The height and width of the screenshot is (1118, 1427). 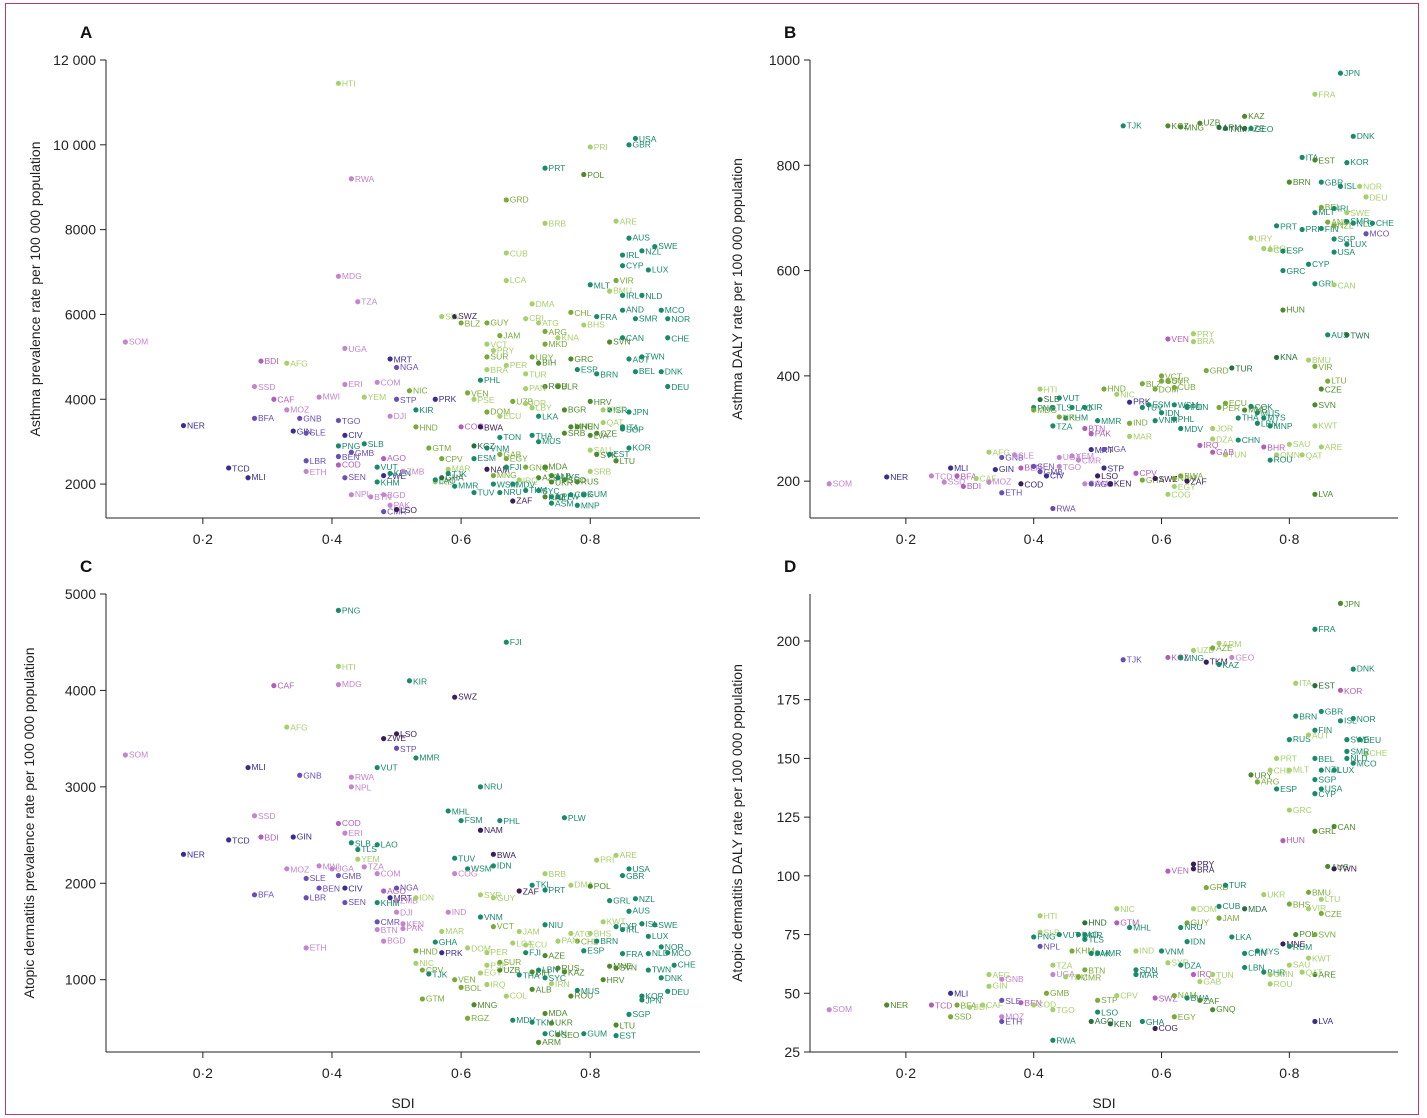 What do you see at coordinates (1244, 657) in the screenshot?
I see `data-point-label: GEO` at bounding box center [1244, 657].